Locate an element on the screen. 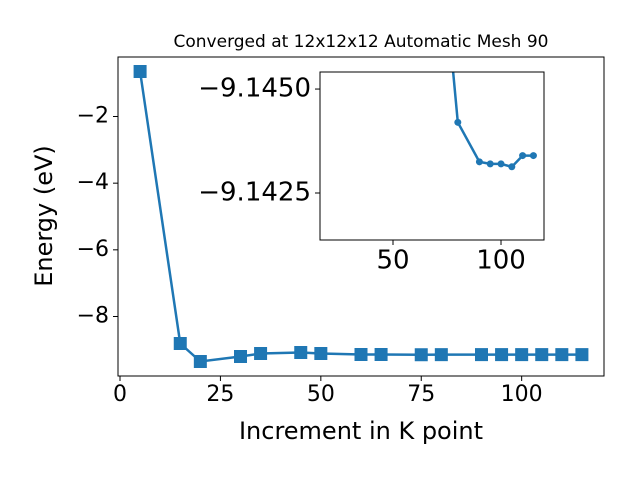 The width and height of the screenshot is (640, 480). y-tick-label: −9.1425 is located at coordinates (254, 193).